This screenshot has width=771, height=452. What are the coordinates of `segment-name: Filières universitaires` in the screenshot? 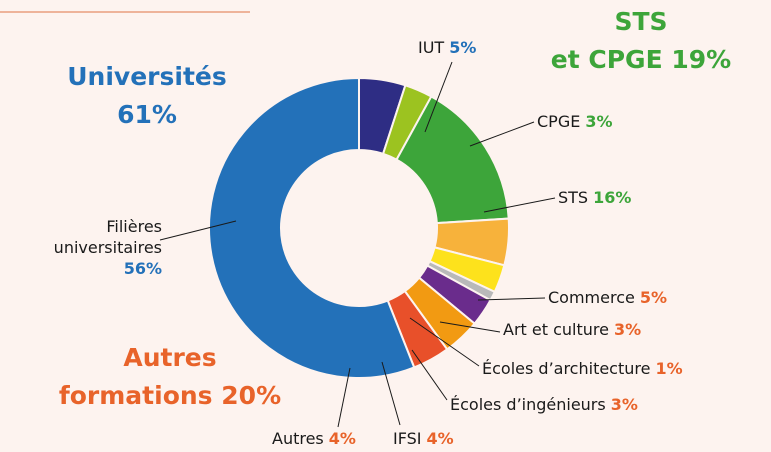 It's located at (107, 237).